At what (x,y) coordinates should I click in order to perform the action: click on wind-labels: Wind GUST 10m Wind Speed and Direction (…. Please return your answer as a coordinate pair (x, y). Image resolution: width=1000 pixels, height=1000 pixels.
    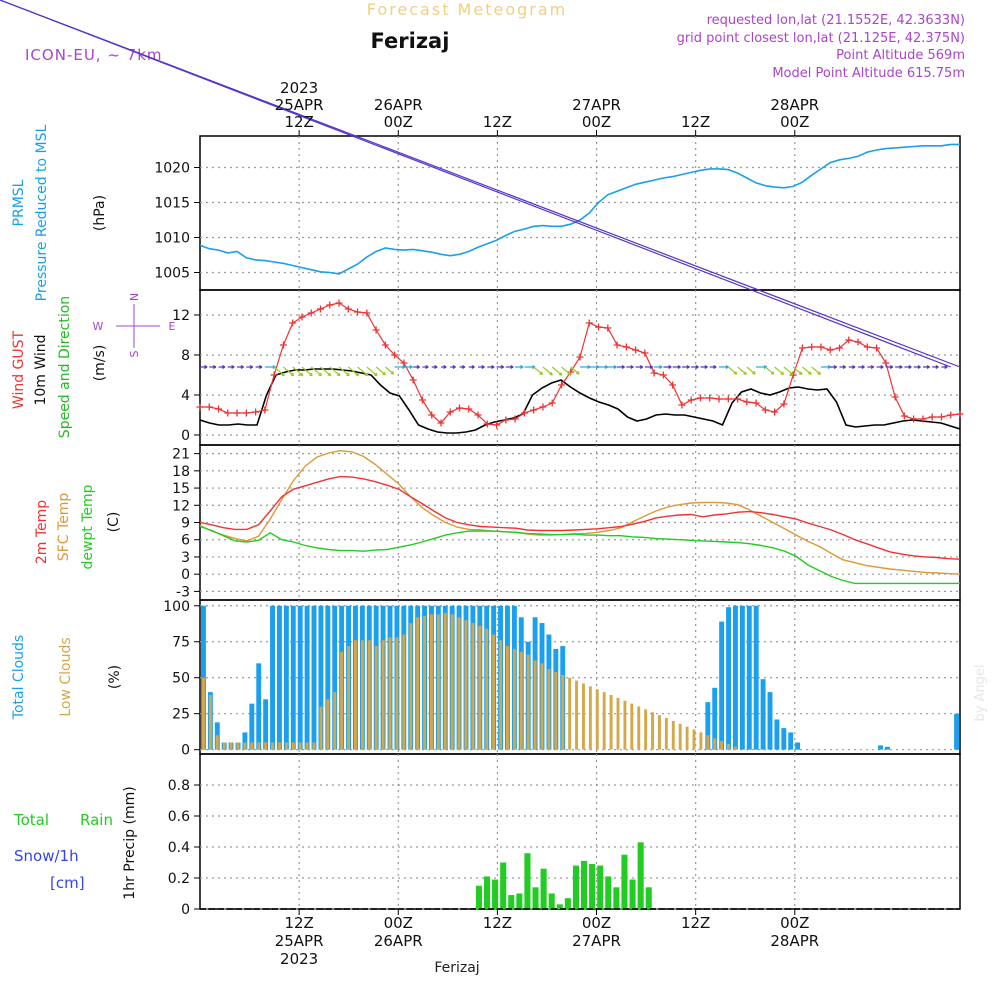
    Looking at the image, I should click on (93, 365).